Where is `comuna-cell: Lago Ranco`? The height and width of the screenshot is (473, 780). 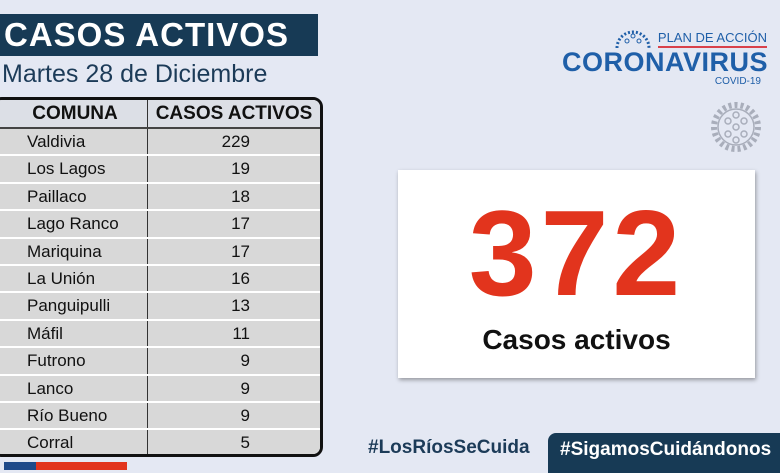
comuna-cell: Lago Ranco is located at coordinates (74, 224).